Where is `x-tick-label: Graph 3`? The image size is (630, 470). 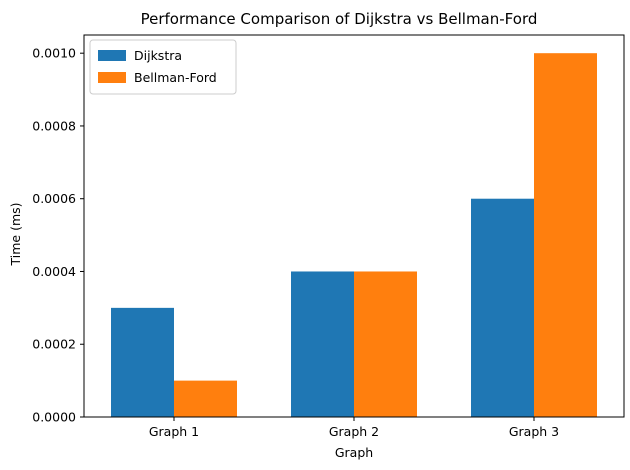 x-tick-label: Graph 3 is located at coordinates (534, 431).